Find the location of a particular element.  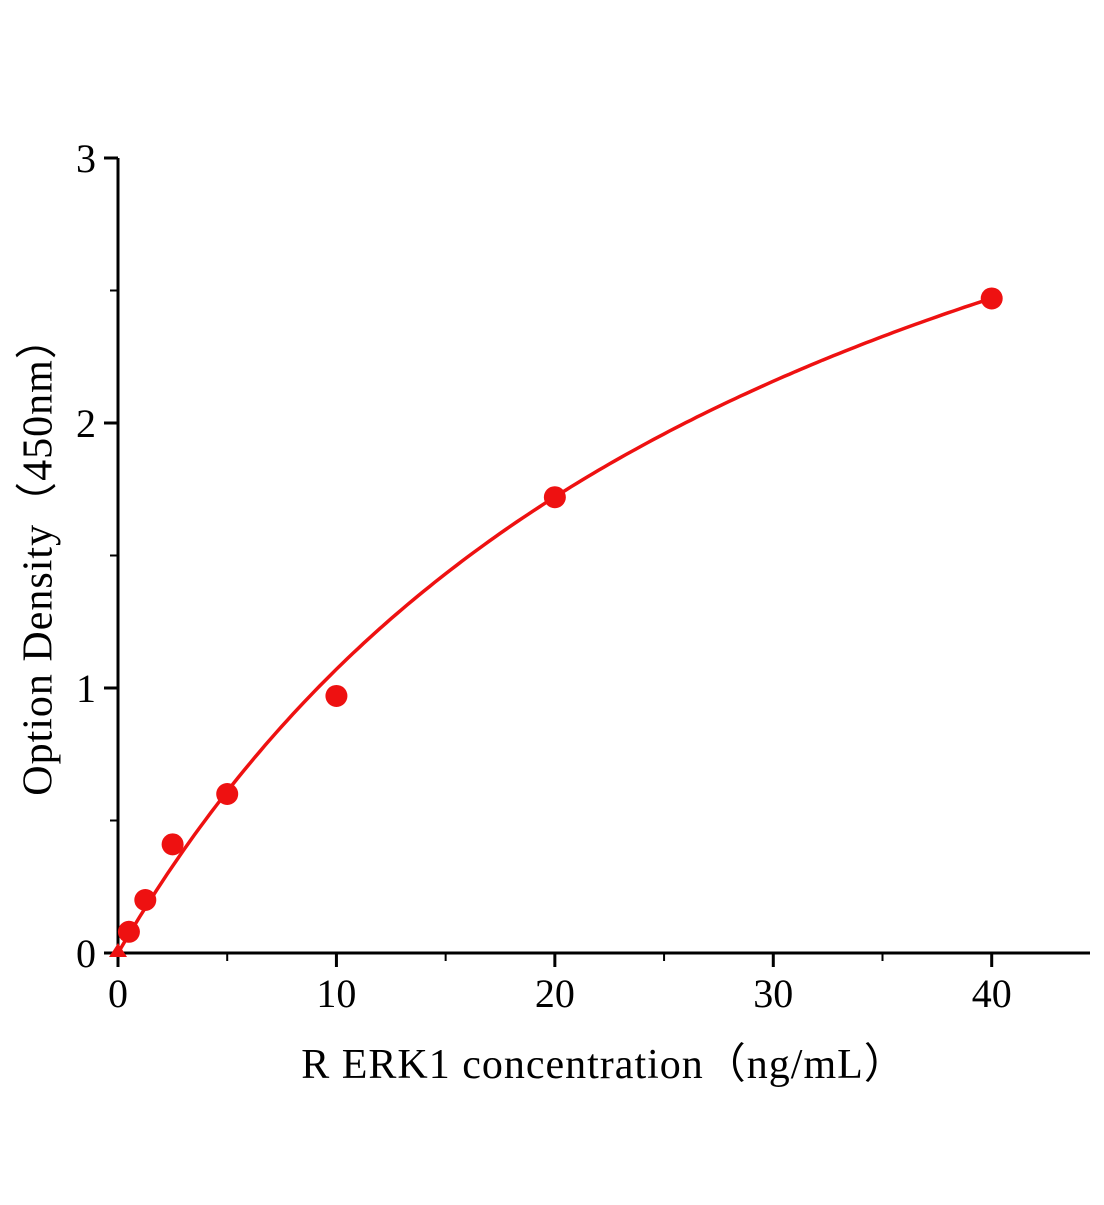

x-tick-label: 30 is located at coordinates (773, 993).